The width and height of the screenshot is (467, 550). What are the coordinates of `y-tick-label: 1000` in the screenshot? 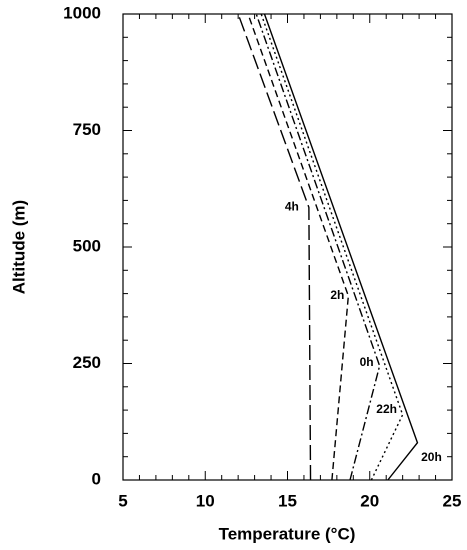 It's located at (82, 12).